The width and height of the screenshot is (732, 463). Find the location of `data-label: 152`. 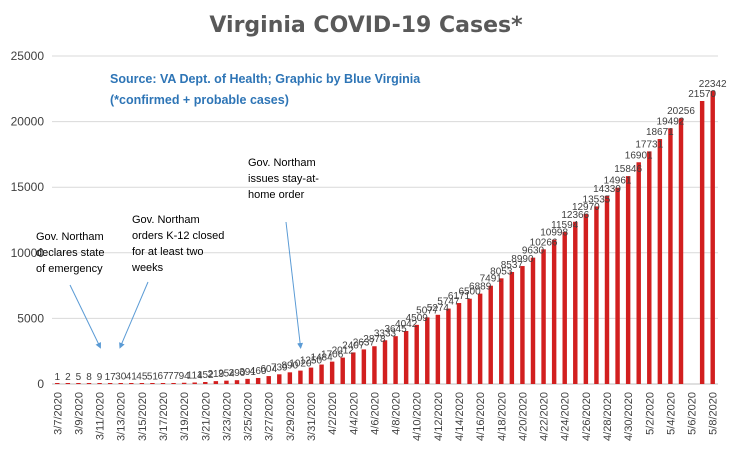

data-label: 152 is located at coordinates (205, 375).